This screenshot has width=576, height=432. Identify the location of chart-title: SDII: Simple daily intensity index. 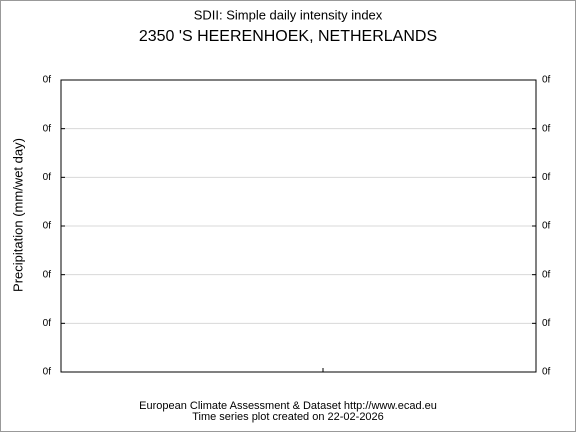
(288, 14).